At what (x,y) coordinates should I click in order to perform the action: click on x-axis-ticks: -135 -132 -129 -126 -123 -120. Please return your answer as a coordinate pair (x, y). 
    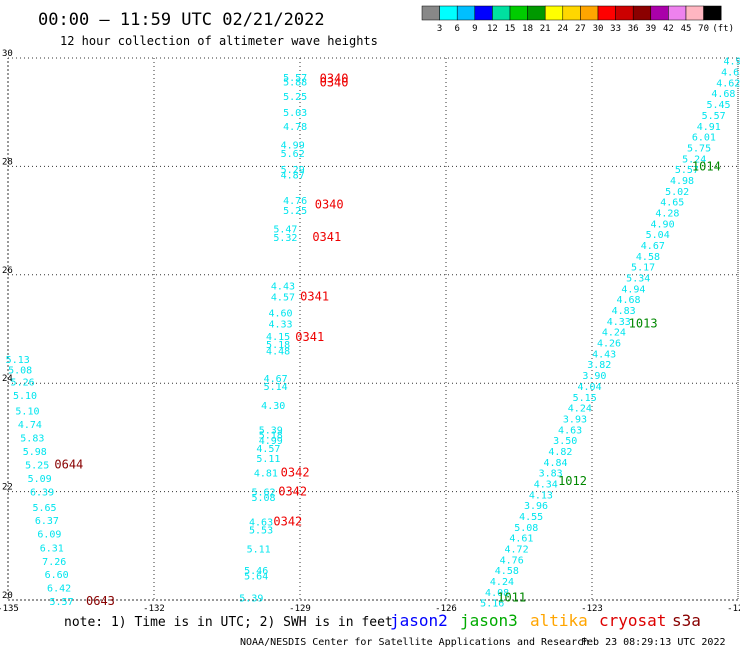
    Looking at the image, I should click on (370, 609).